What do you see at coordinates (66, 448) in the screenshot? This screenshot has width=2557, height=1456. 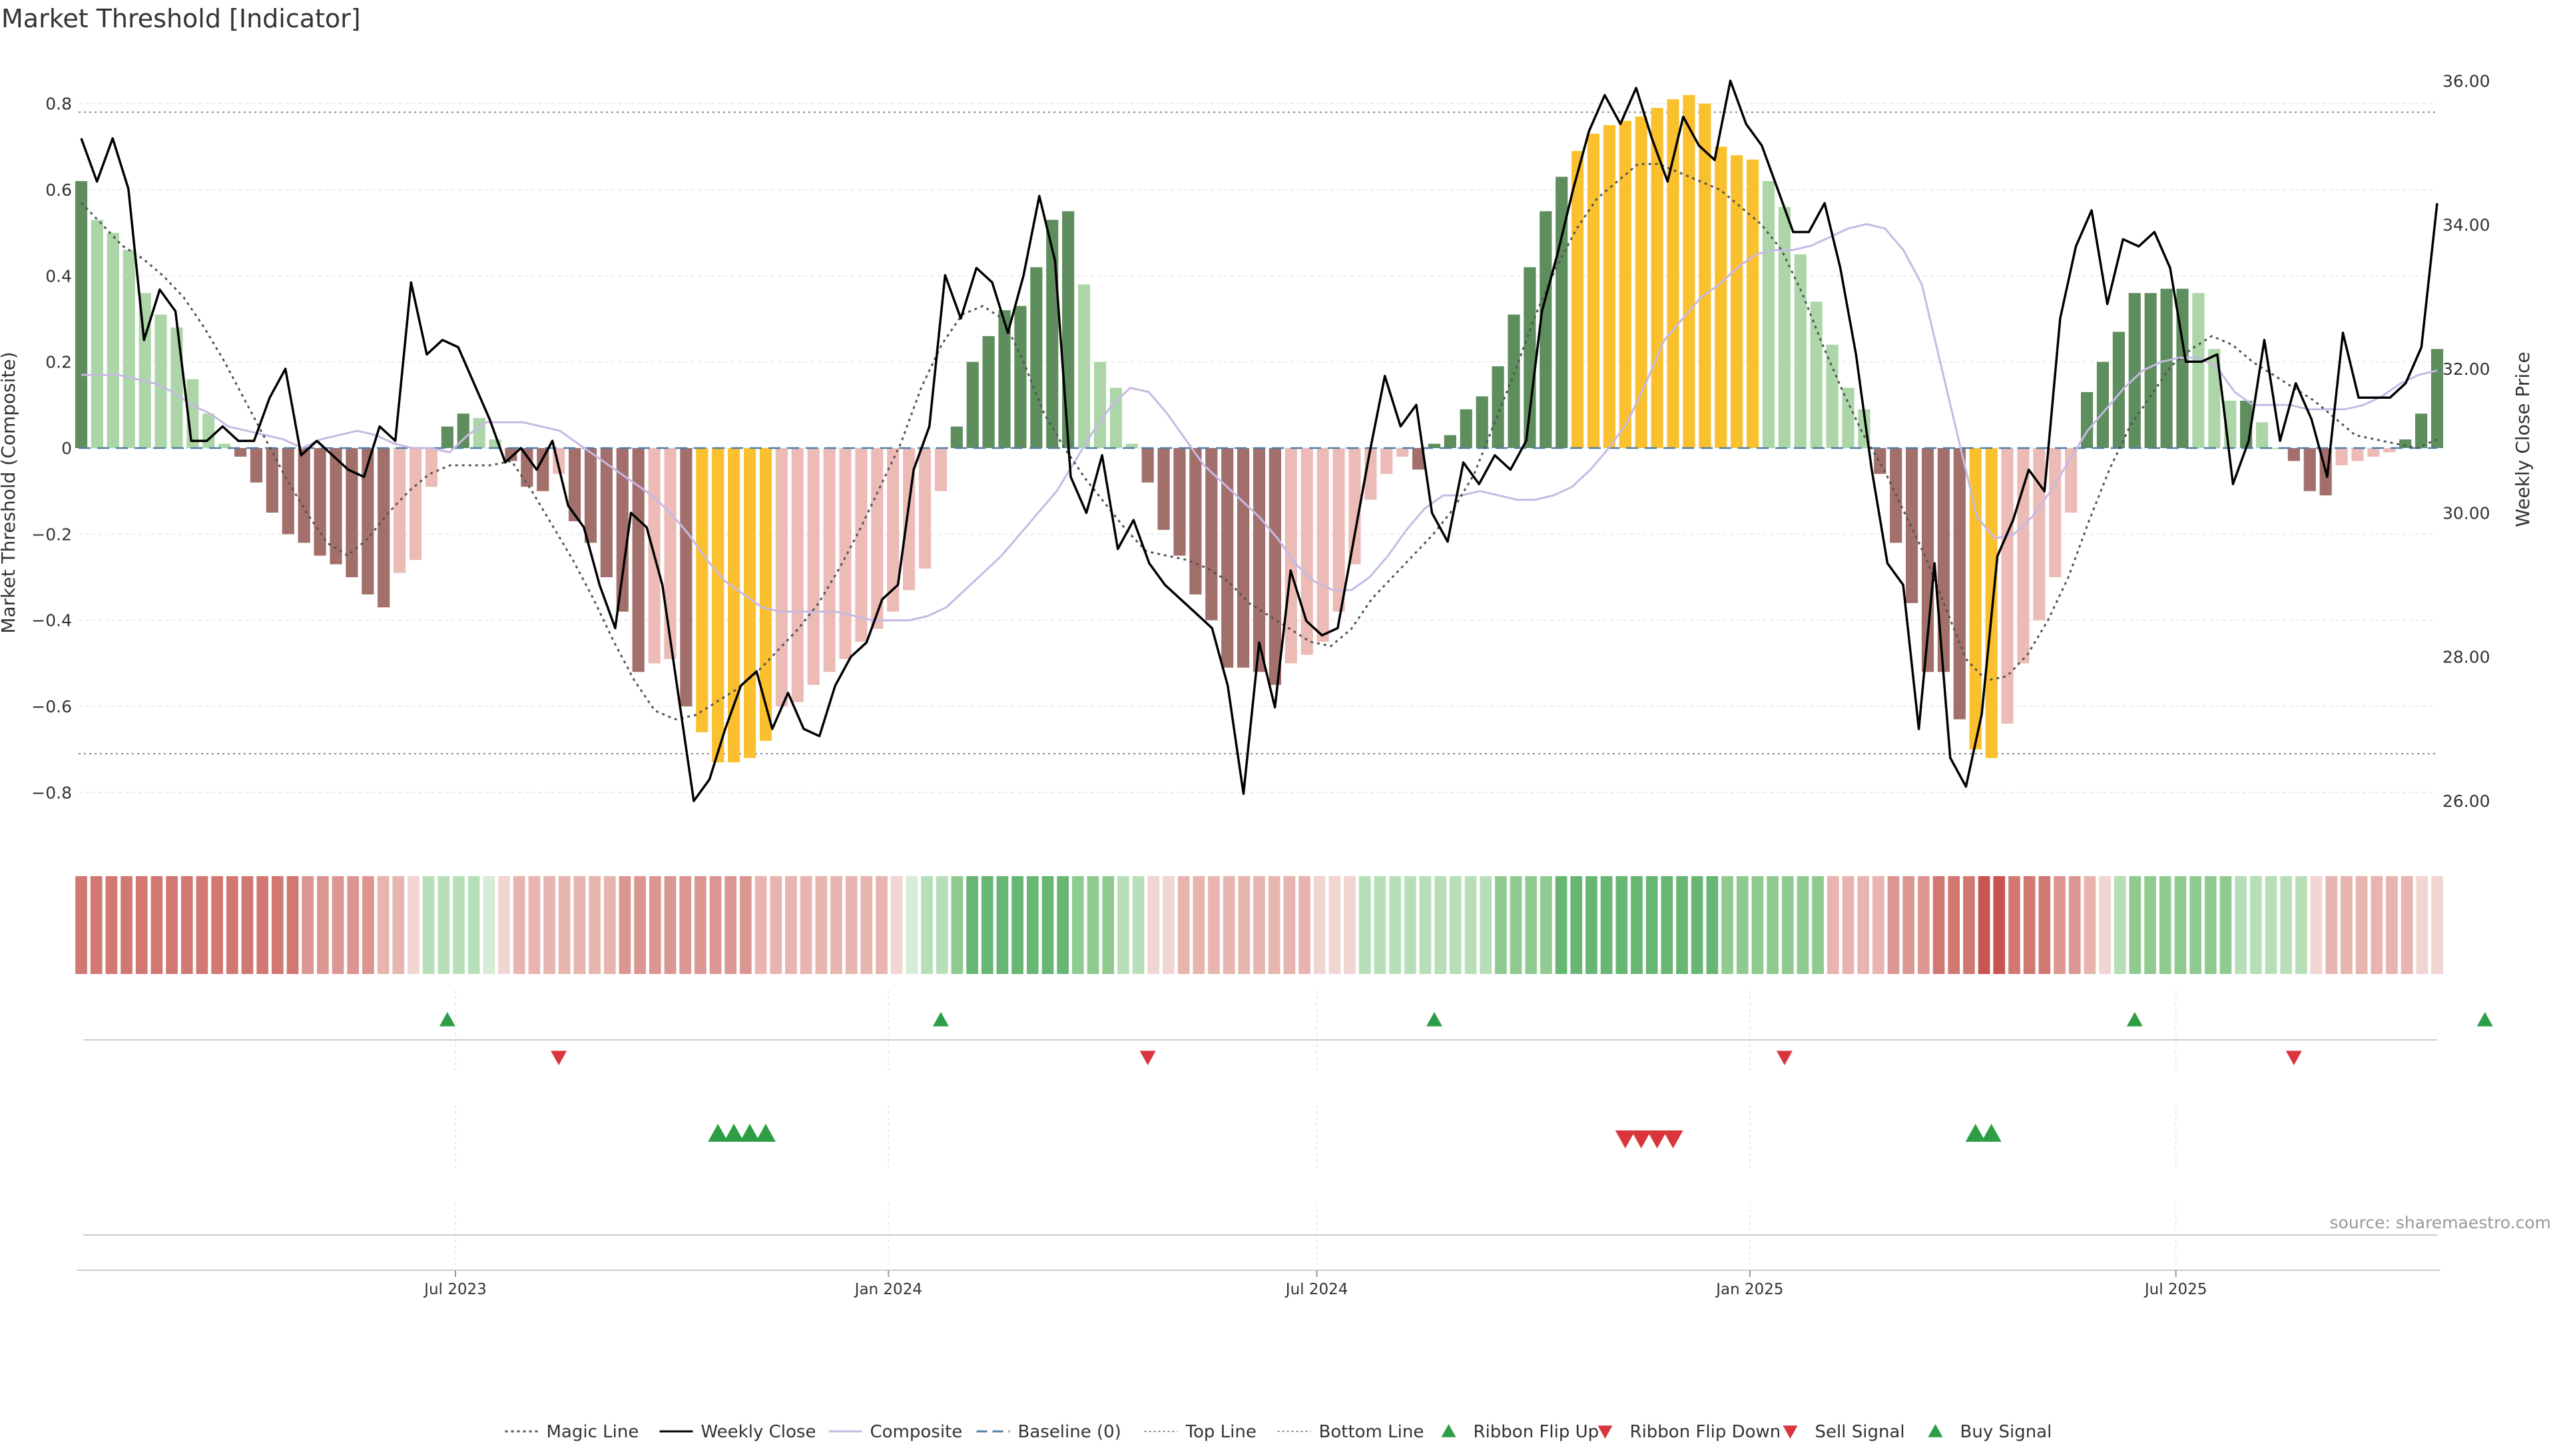 I see `y-tick-label-left: 0` at bounding box center [66, 448].